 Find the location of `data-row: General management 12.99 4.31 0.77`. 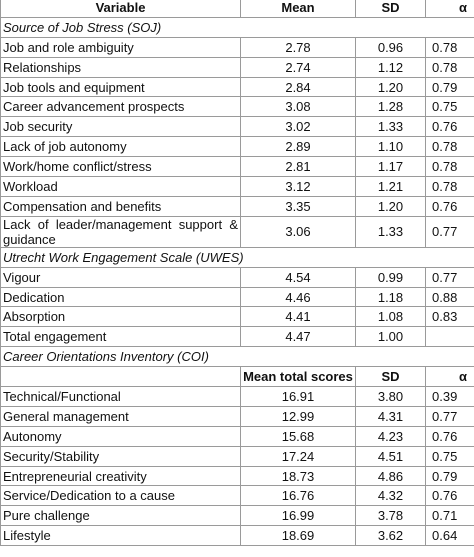

data-row: General management 12.99 4.31 0.77 is located at coordinates (237, 416).